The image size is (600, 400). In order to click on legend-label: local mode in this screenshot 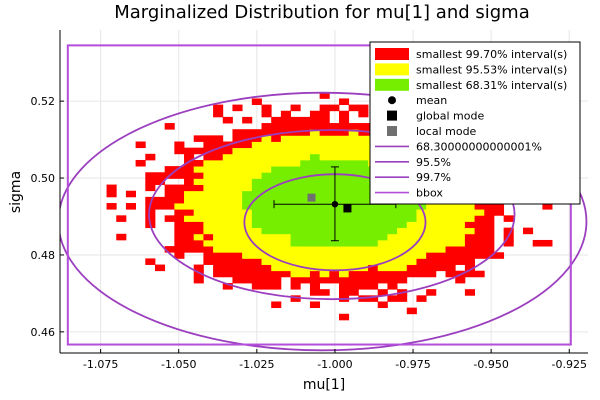, I will do `click(446, 131)`.